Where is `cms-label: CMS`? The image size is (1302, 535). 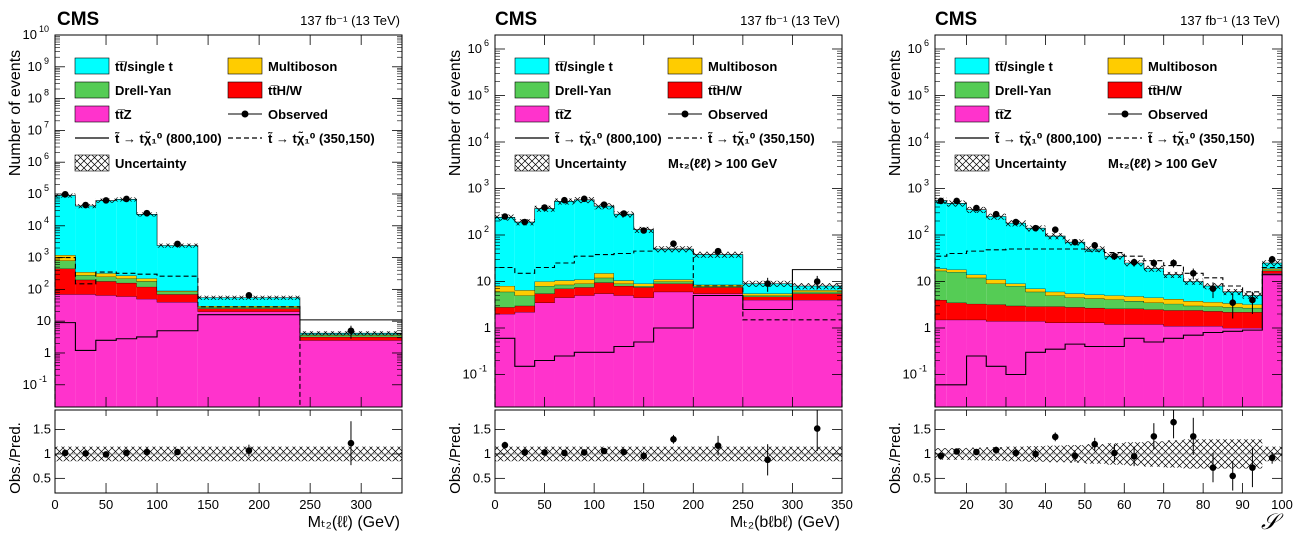 cms-label: CMS is located at coordinates (78, 19).